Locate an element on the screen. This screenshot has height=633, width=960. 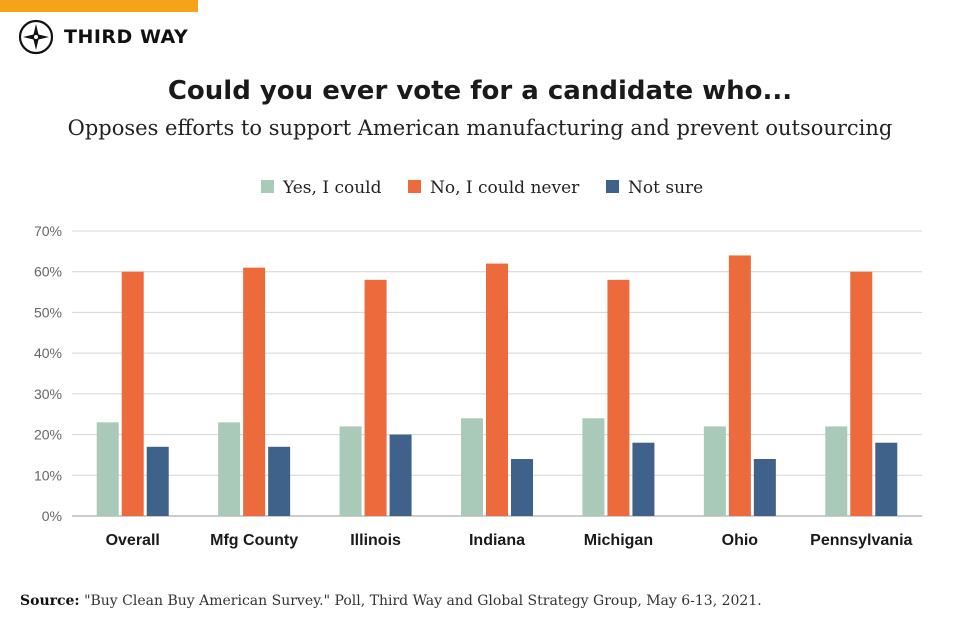
x-tick-label: Overall is located at coordinates (133, 540).